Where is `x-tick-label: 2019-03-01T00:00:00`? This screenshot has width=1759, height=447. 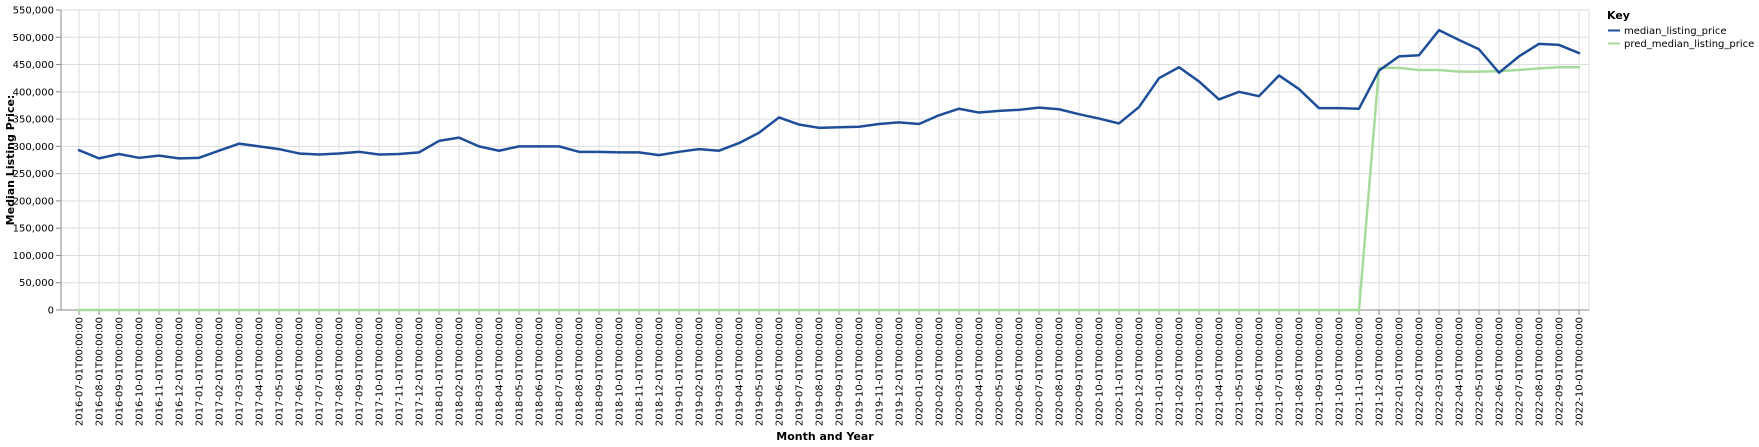
x-tick-label: 2019-03-01T00:00:00 is located at coordinates (720, 371).